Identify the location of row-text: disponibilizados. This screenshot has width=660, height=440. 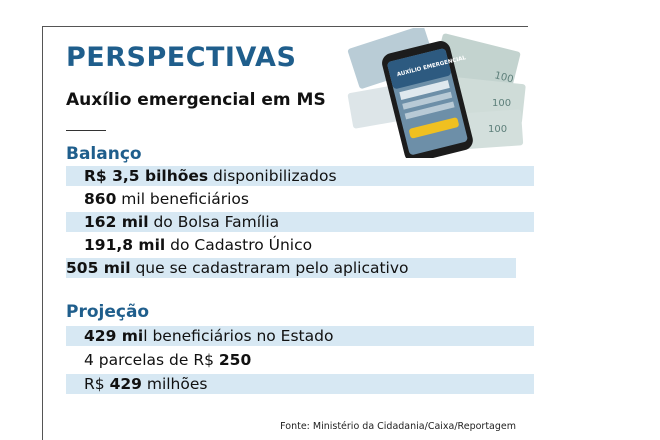
(272, 176).